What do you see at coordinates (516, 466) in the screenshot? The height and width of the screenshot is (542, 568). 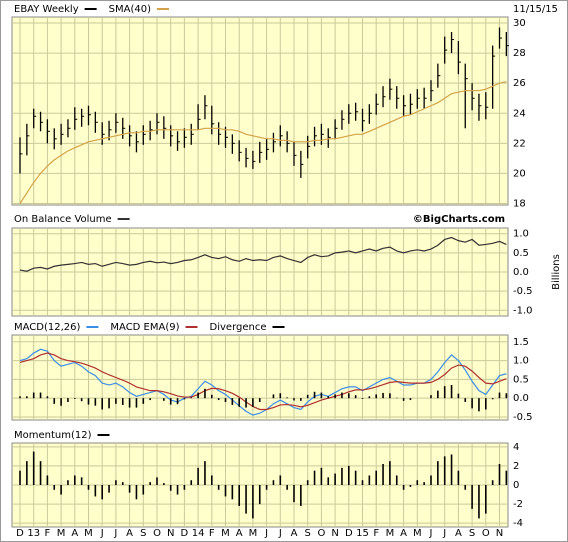 I see `y-tick-label: 2` at bounding box center [516, 466].